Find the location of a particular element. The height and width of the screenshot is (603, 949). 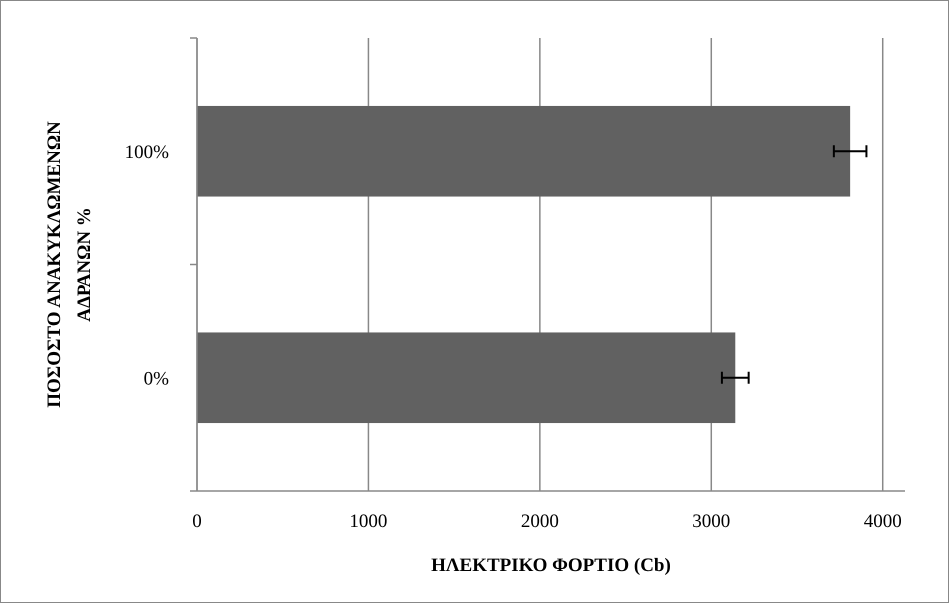

x-tick-label: 1000 is located at coordinates (368, 521).